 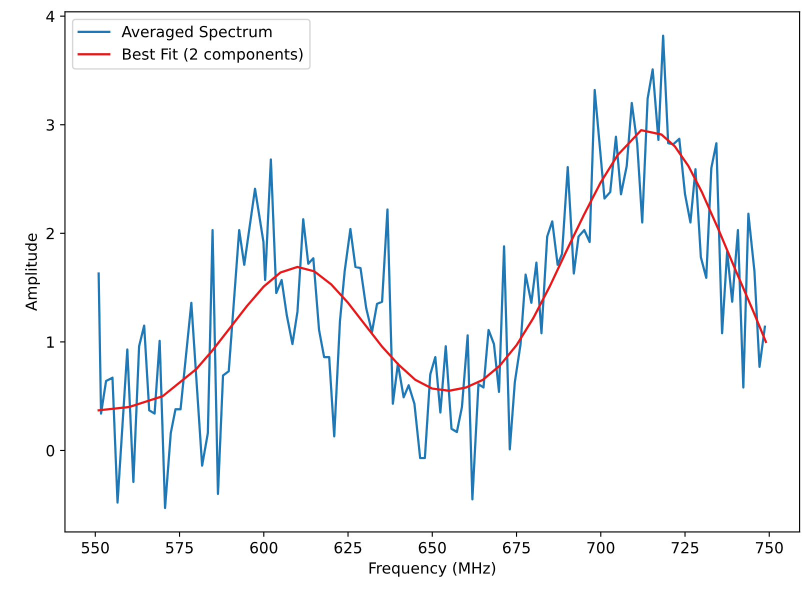 What do you see at coordinates (432, 548) in the screenshot?
I see `x-tick-label: 650` at bounding box center [432, 548].